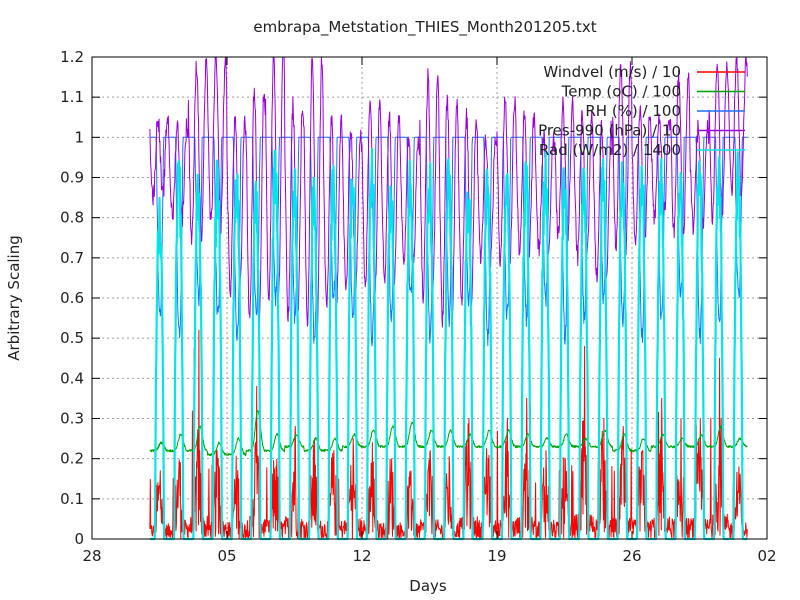  I want to click on legend-label: RH (%) / 100, so click(633, 111).